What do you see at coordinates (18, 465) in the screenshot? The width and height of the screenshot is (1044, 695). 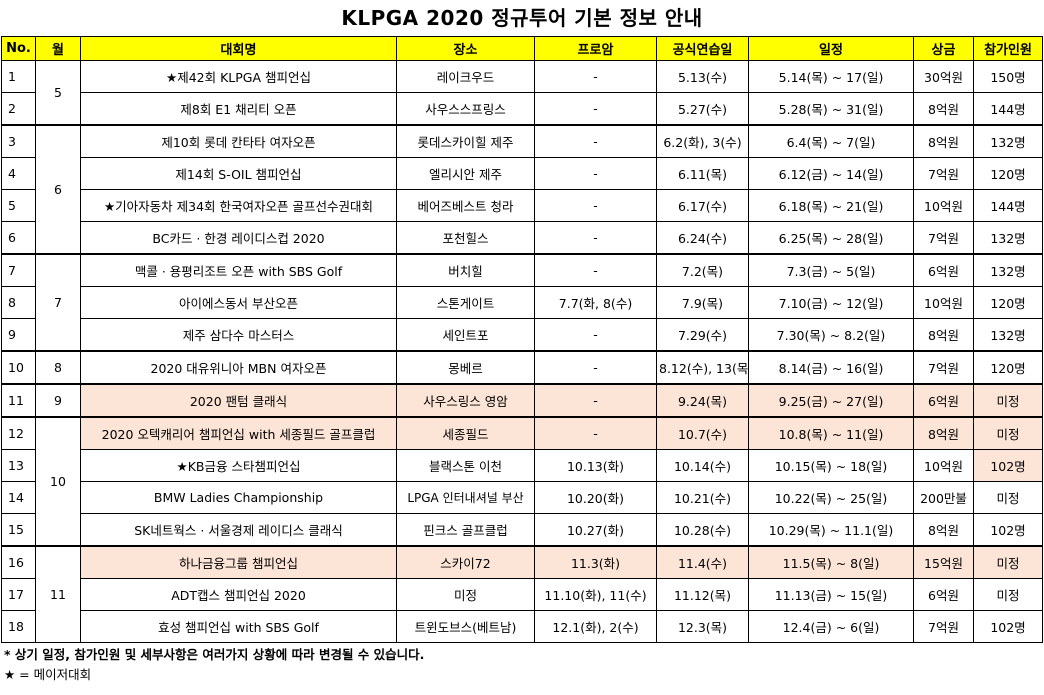 I see `cell-no: 13` at bounding box center [18, 465].